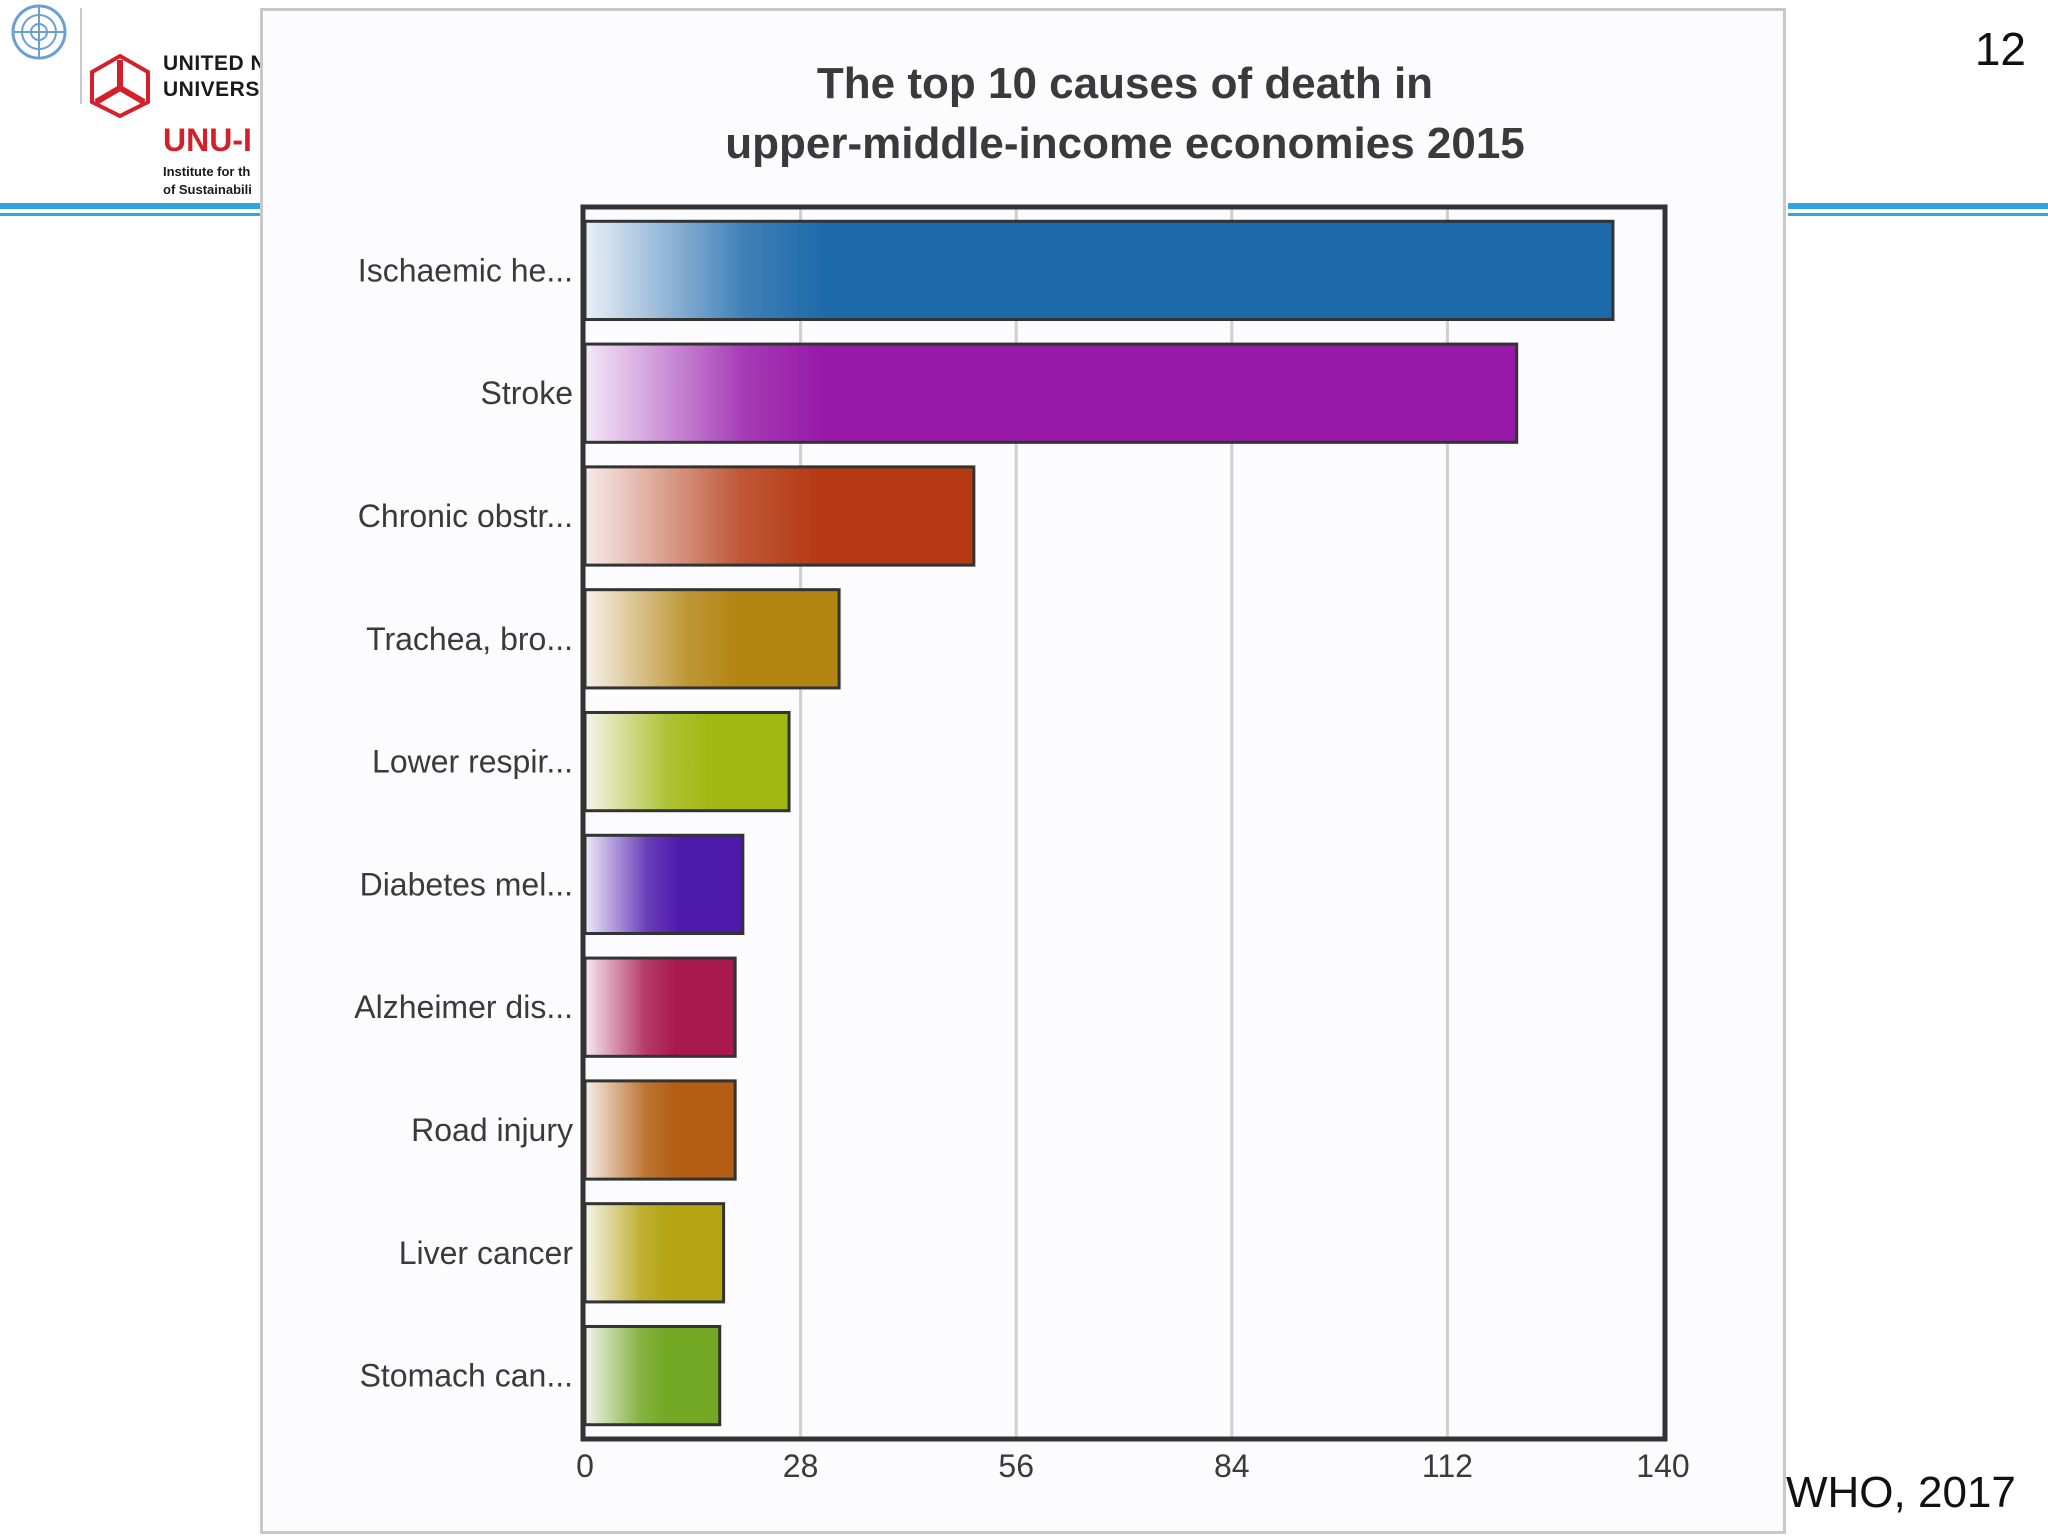  What do you see at coordinates (585, 1466) in the screenshot?
I see `x-tick-label: 0` at bounding box center [585, 1466].